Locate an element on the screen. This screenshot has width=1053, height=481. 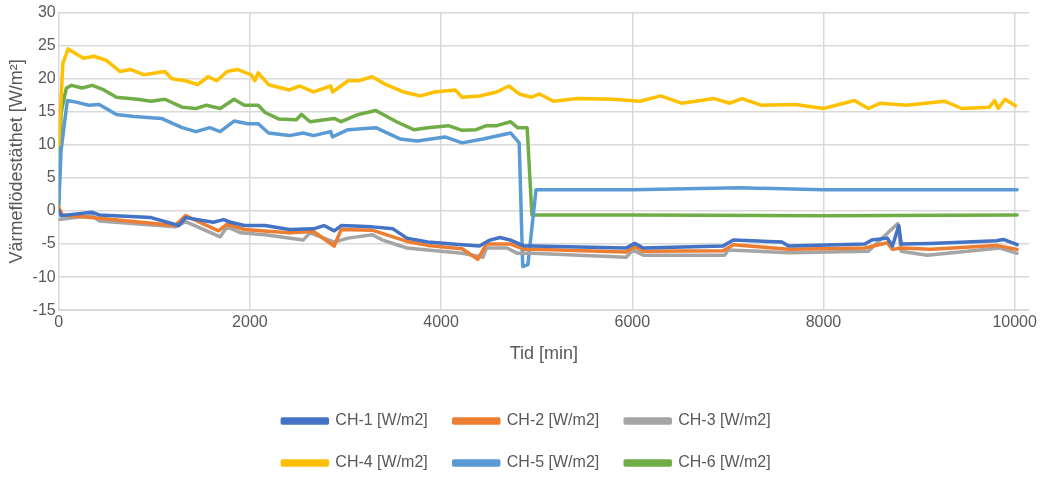
legend-label: CH-1 [W/m2] is located at coordinates (381, 420).